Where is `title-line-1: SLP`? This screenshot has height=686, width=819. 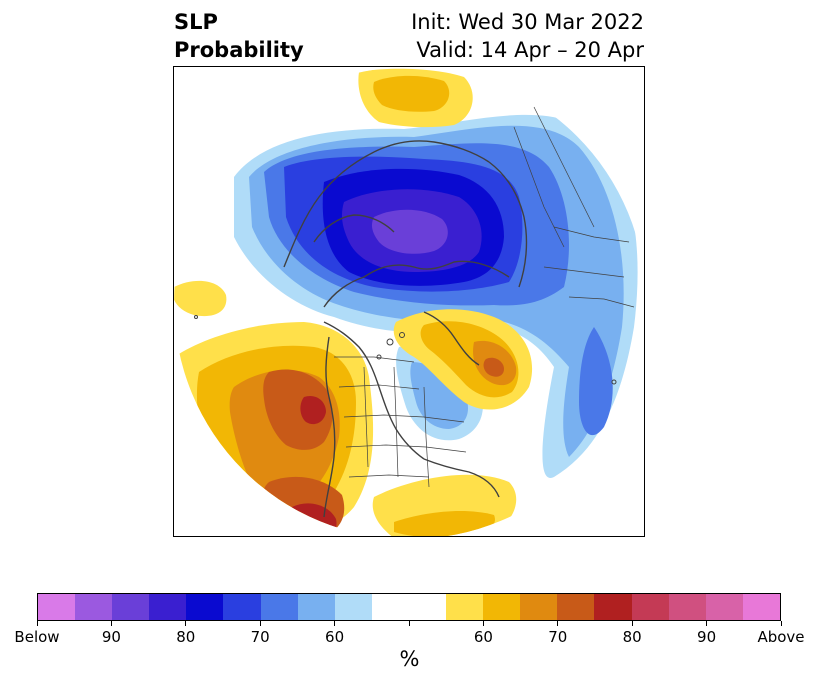
title-line-1: SLP is located at coordinates (196, 22).